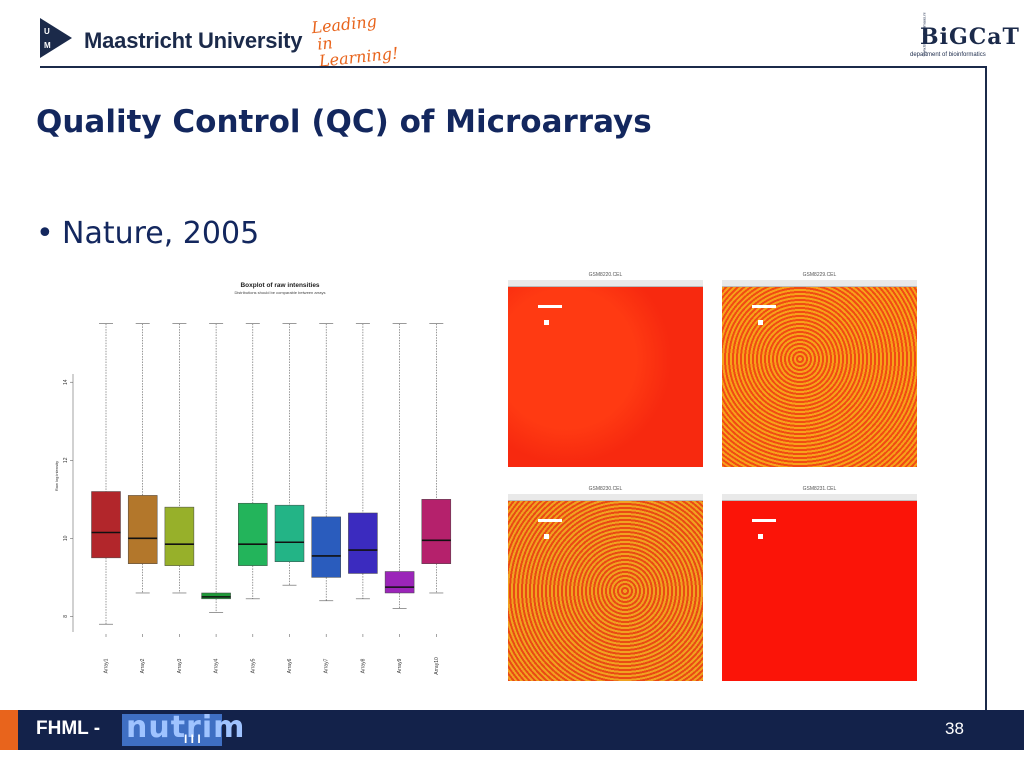 The height and width of the screenshot is (768, 1024). What do you see at coordinates (193, 40) in the screenshot?
I see `university-name: Maastricht University` at bounding box center [193, 40].